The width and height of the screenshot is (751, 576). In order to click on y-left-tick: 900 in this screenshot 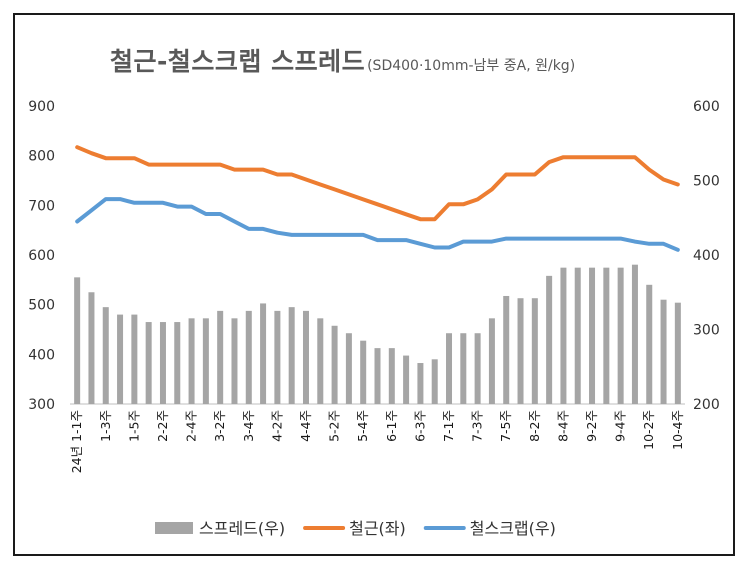, I will do `click(41, 107)`.